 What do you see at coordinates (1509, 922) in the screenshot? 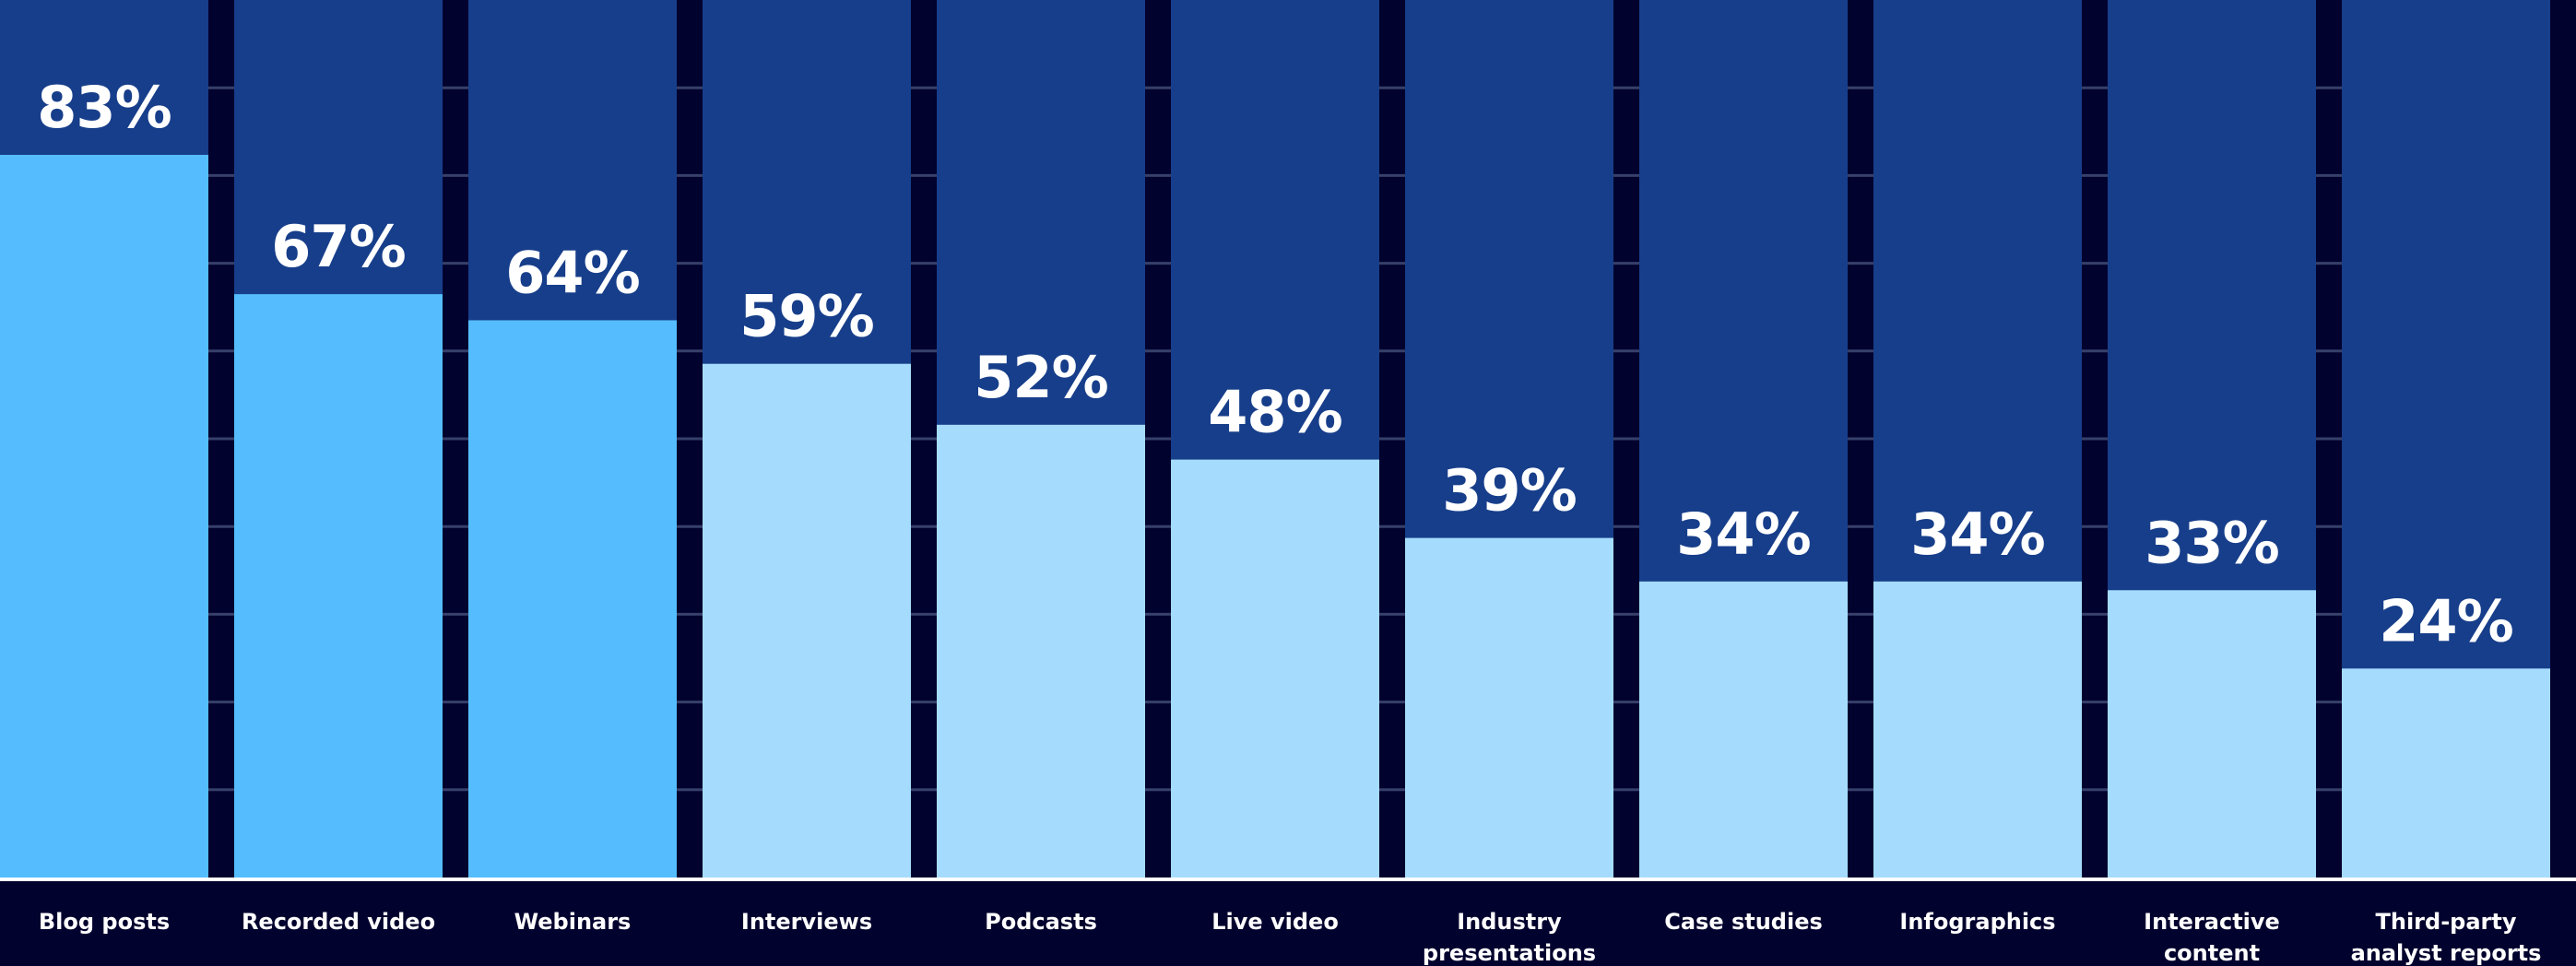
I see `category-label-line: Industry` at bounding box center [1509, 922].